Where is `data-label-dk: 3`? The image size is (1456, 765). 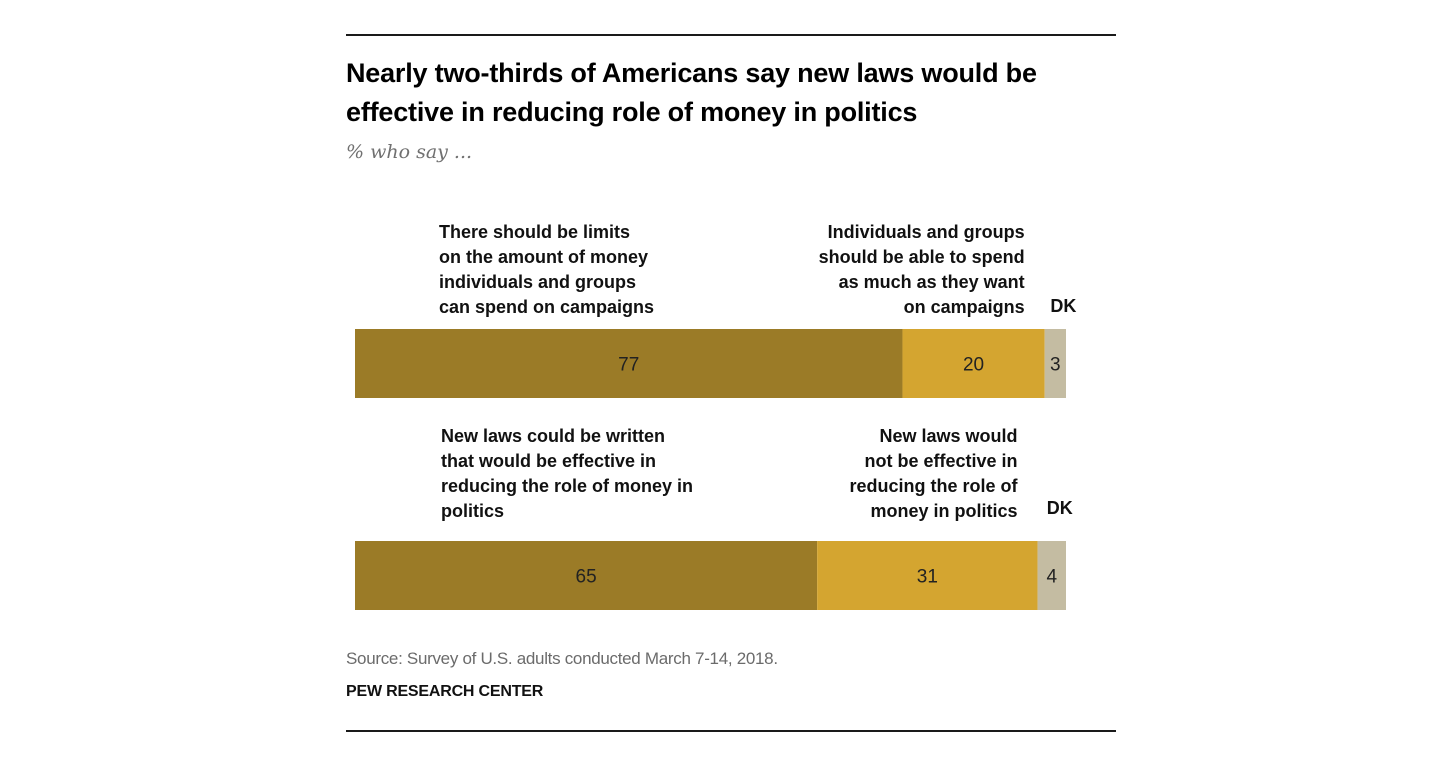 data-label-dk: 3 is located at coordinates (1055, 365).